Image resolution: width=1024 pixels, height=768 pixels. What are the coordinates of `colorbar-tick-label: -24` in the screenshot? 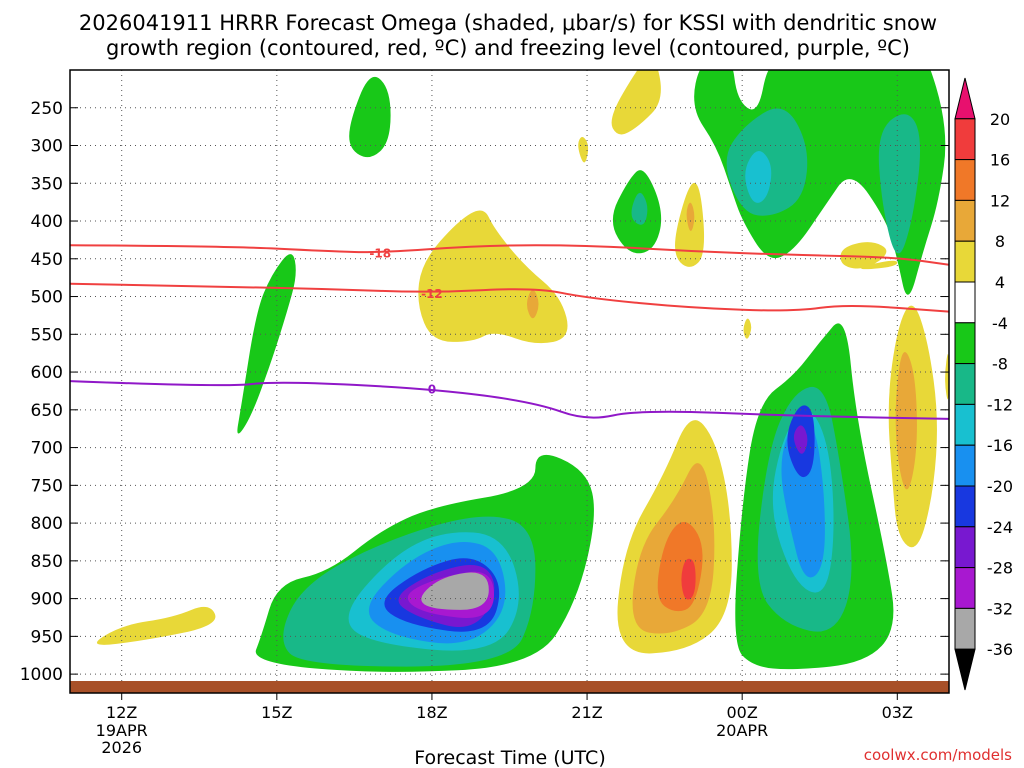 It's located at (1000, 527).